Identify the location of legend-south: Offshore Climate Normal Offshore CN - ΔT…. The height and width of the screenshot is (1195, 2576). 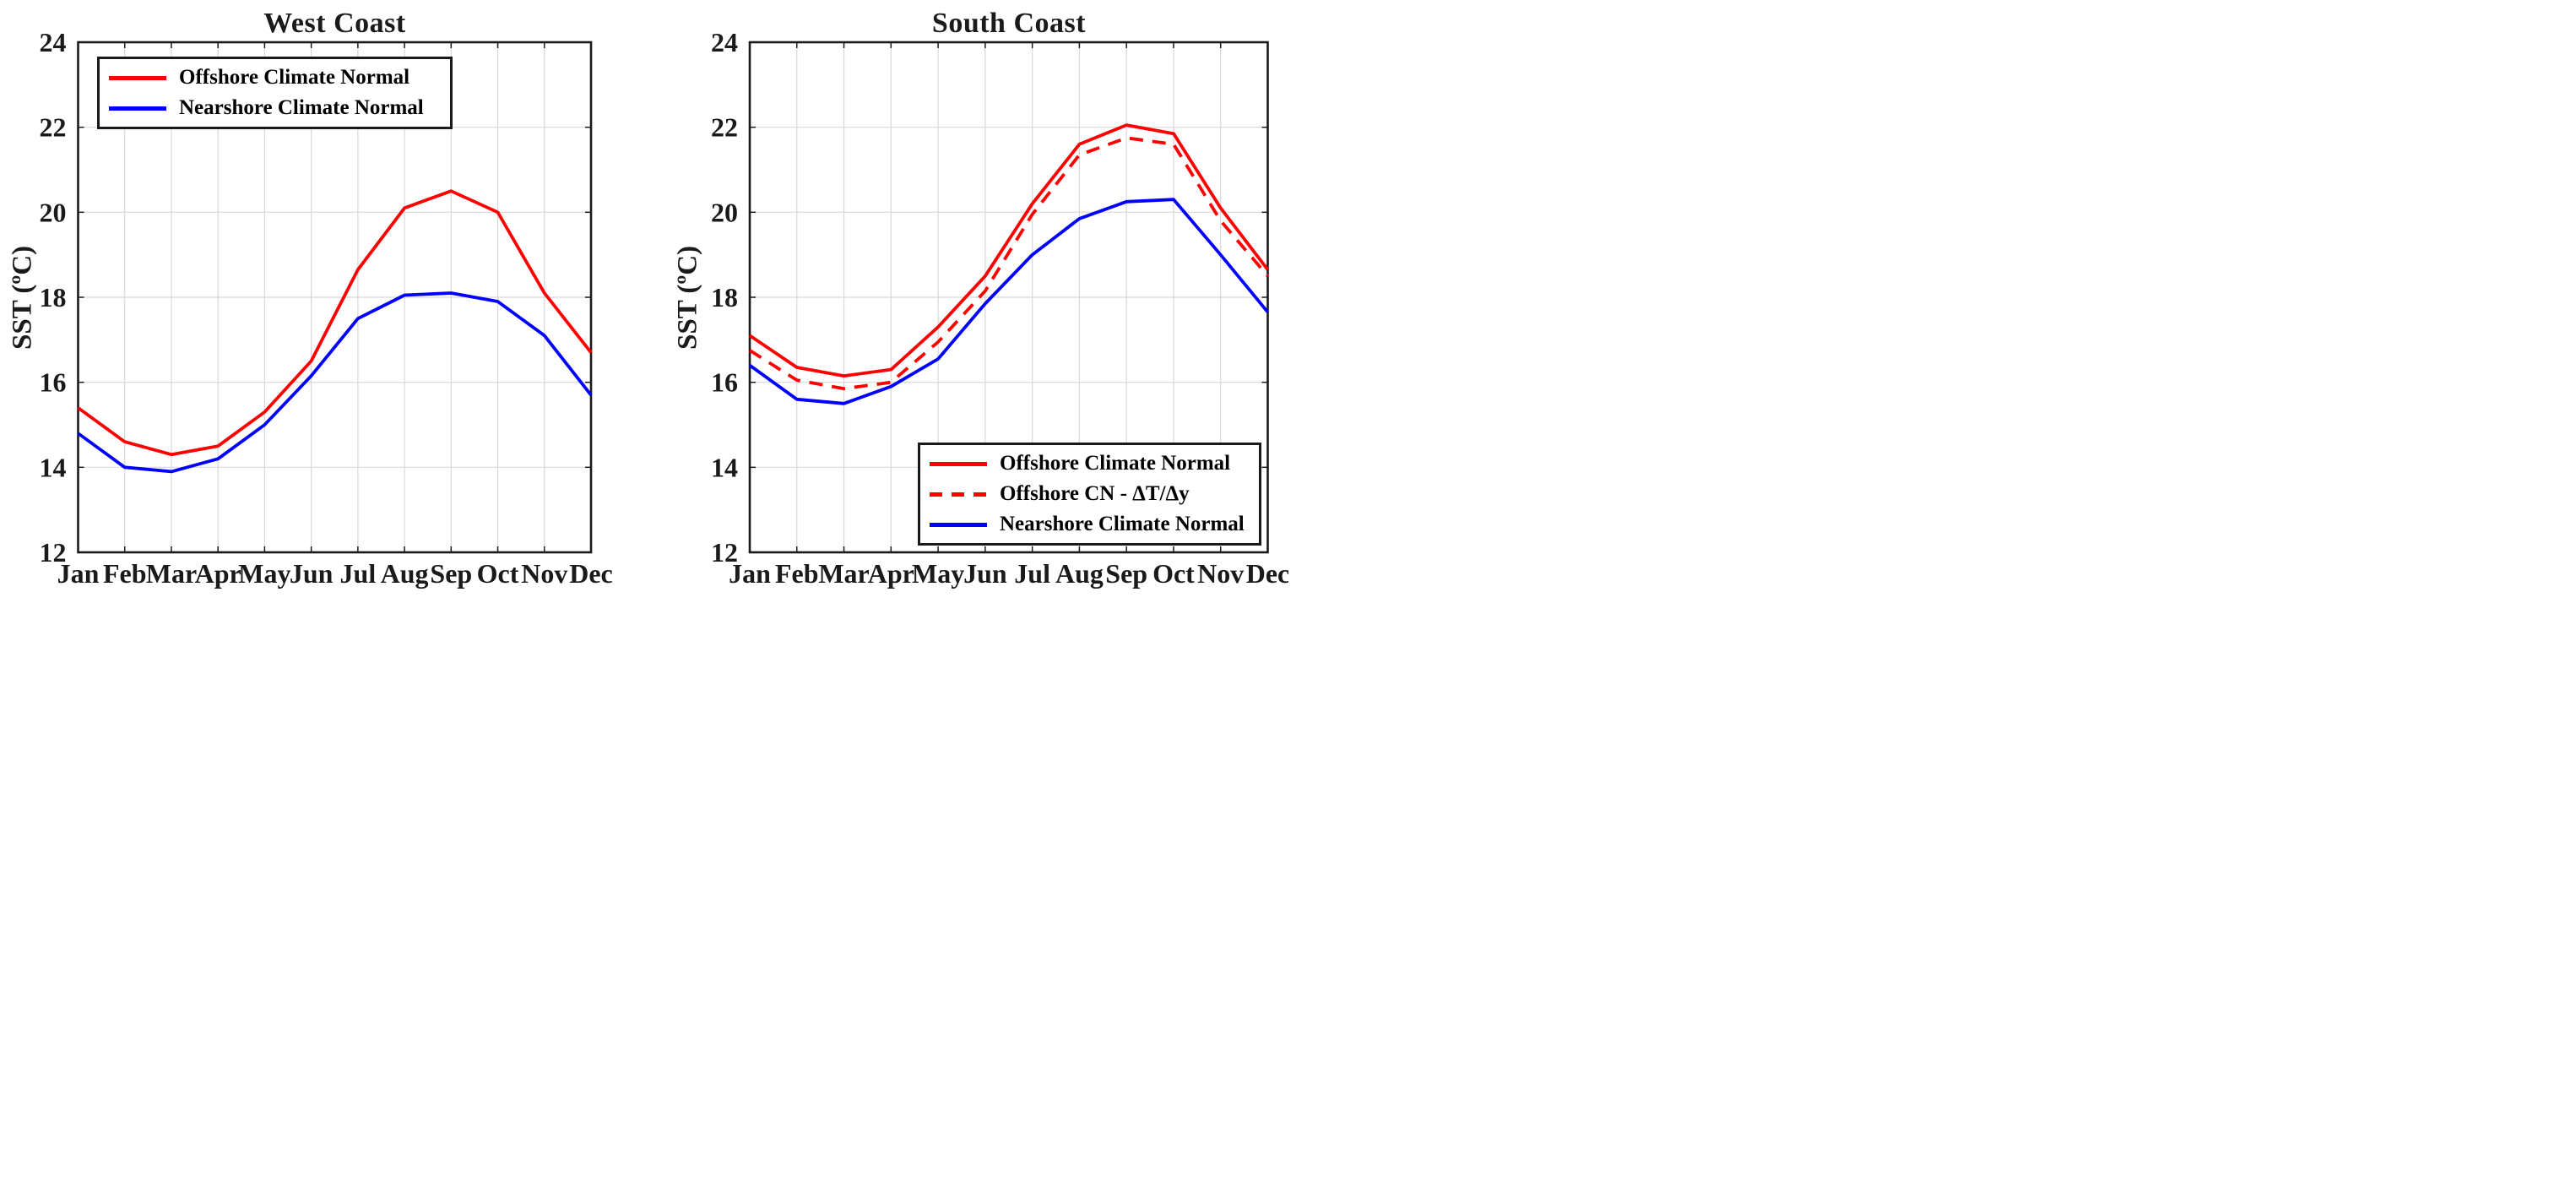
(1090, 495).